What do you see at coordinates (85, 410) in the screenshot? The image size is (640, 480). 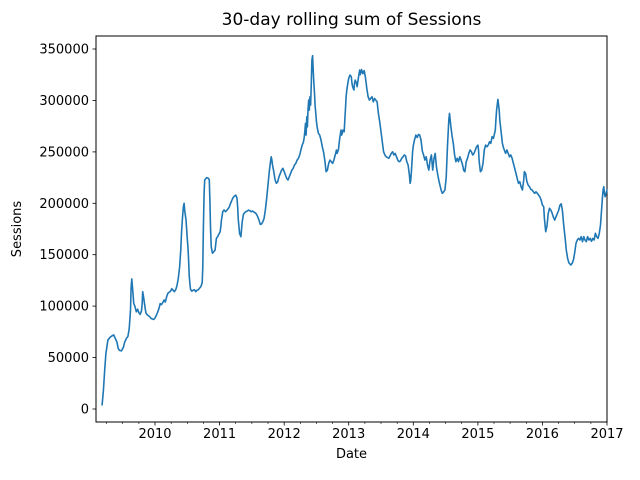 I see `y-tick-label: 0` at bounding box center [85, 410].